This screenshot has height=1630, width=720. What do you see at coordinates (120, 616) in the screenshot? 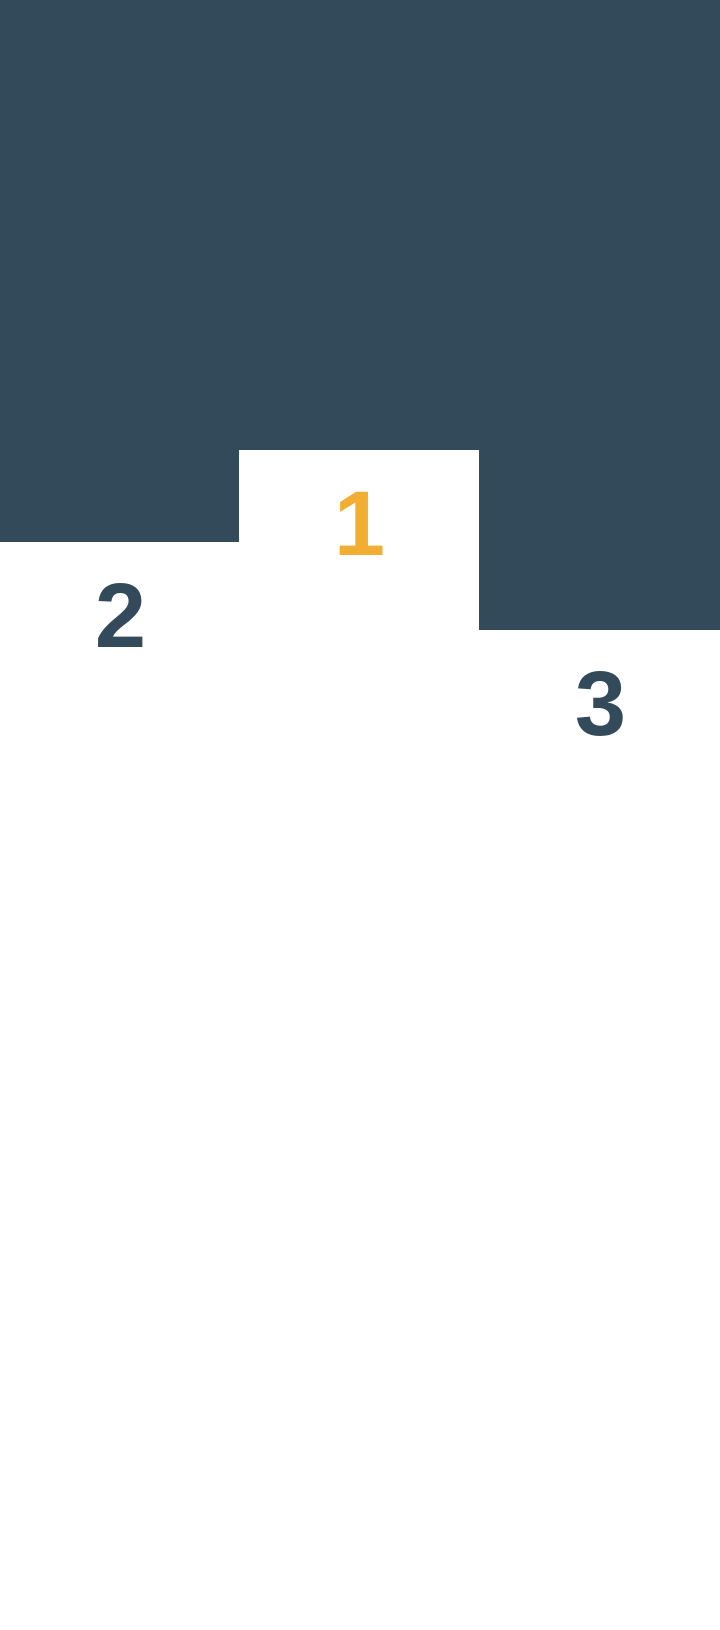
I see `rank-label-second: 2` at bounding box center [120, 616].